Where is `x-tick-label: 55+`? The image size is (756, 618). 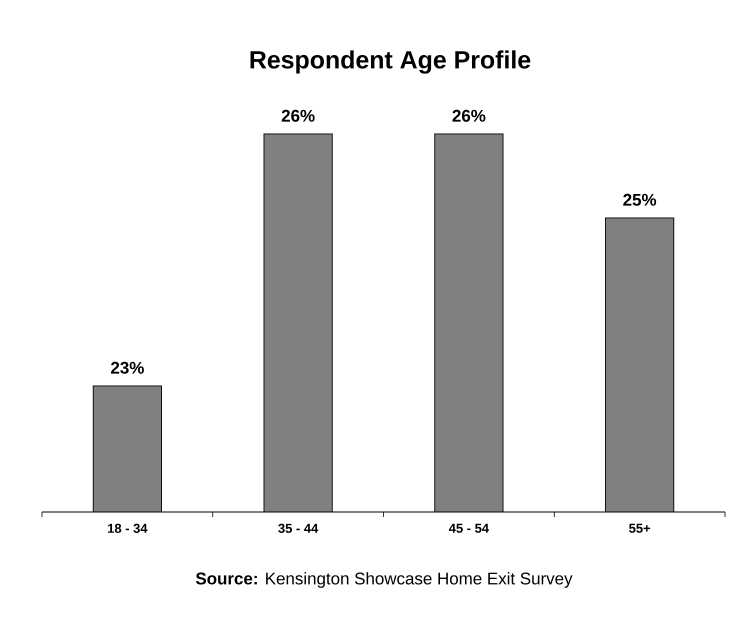 x-tick-label: 55+ is located at coordinates (639, 528).